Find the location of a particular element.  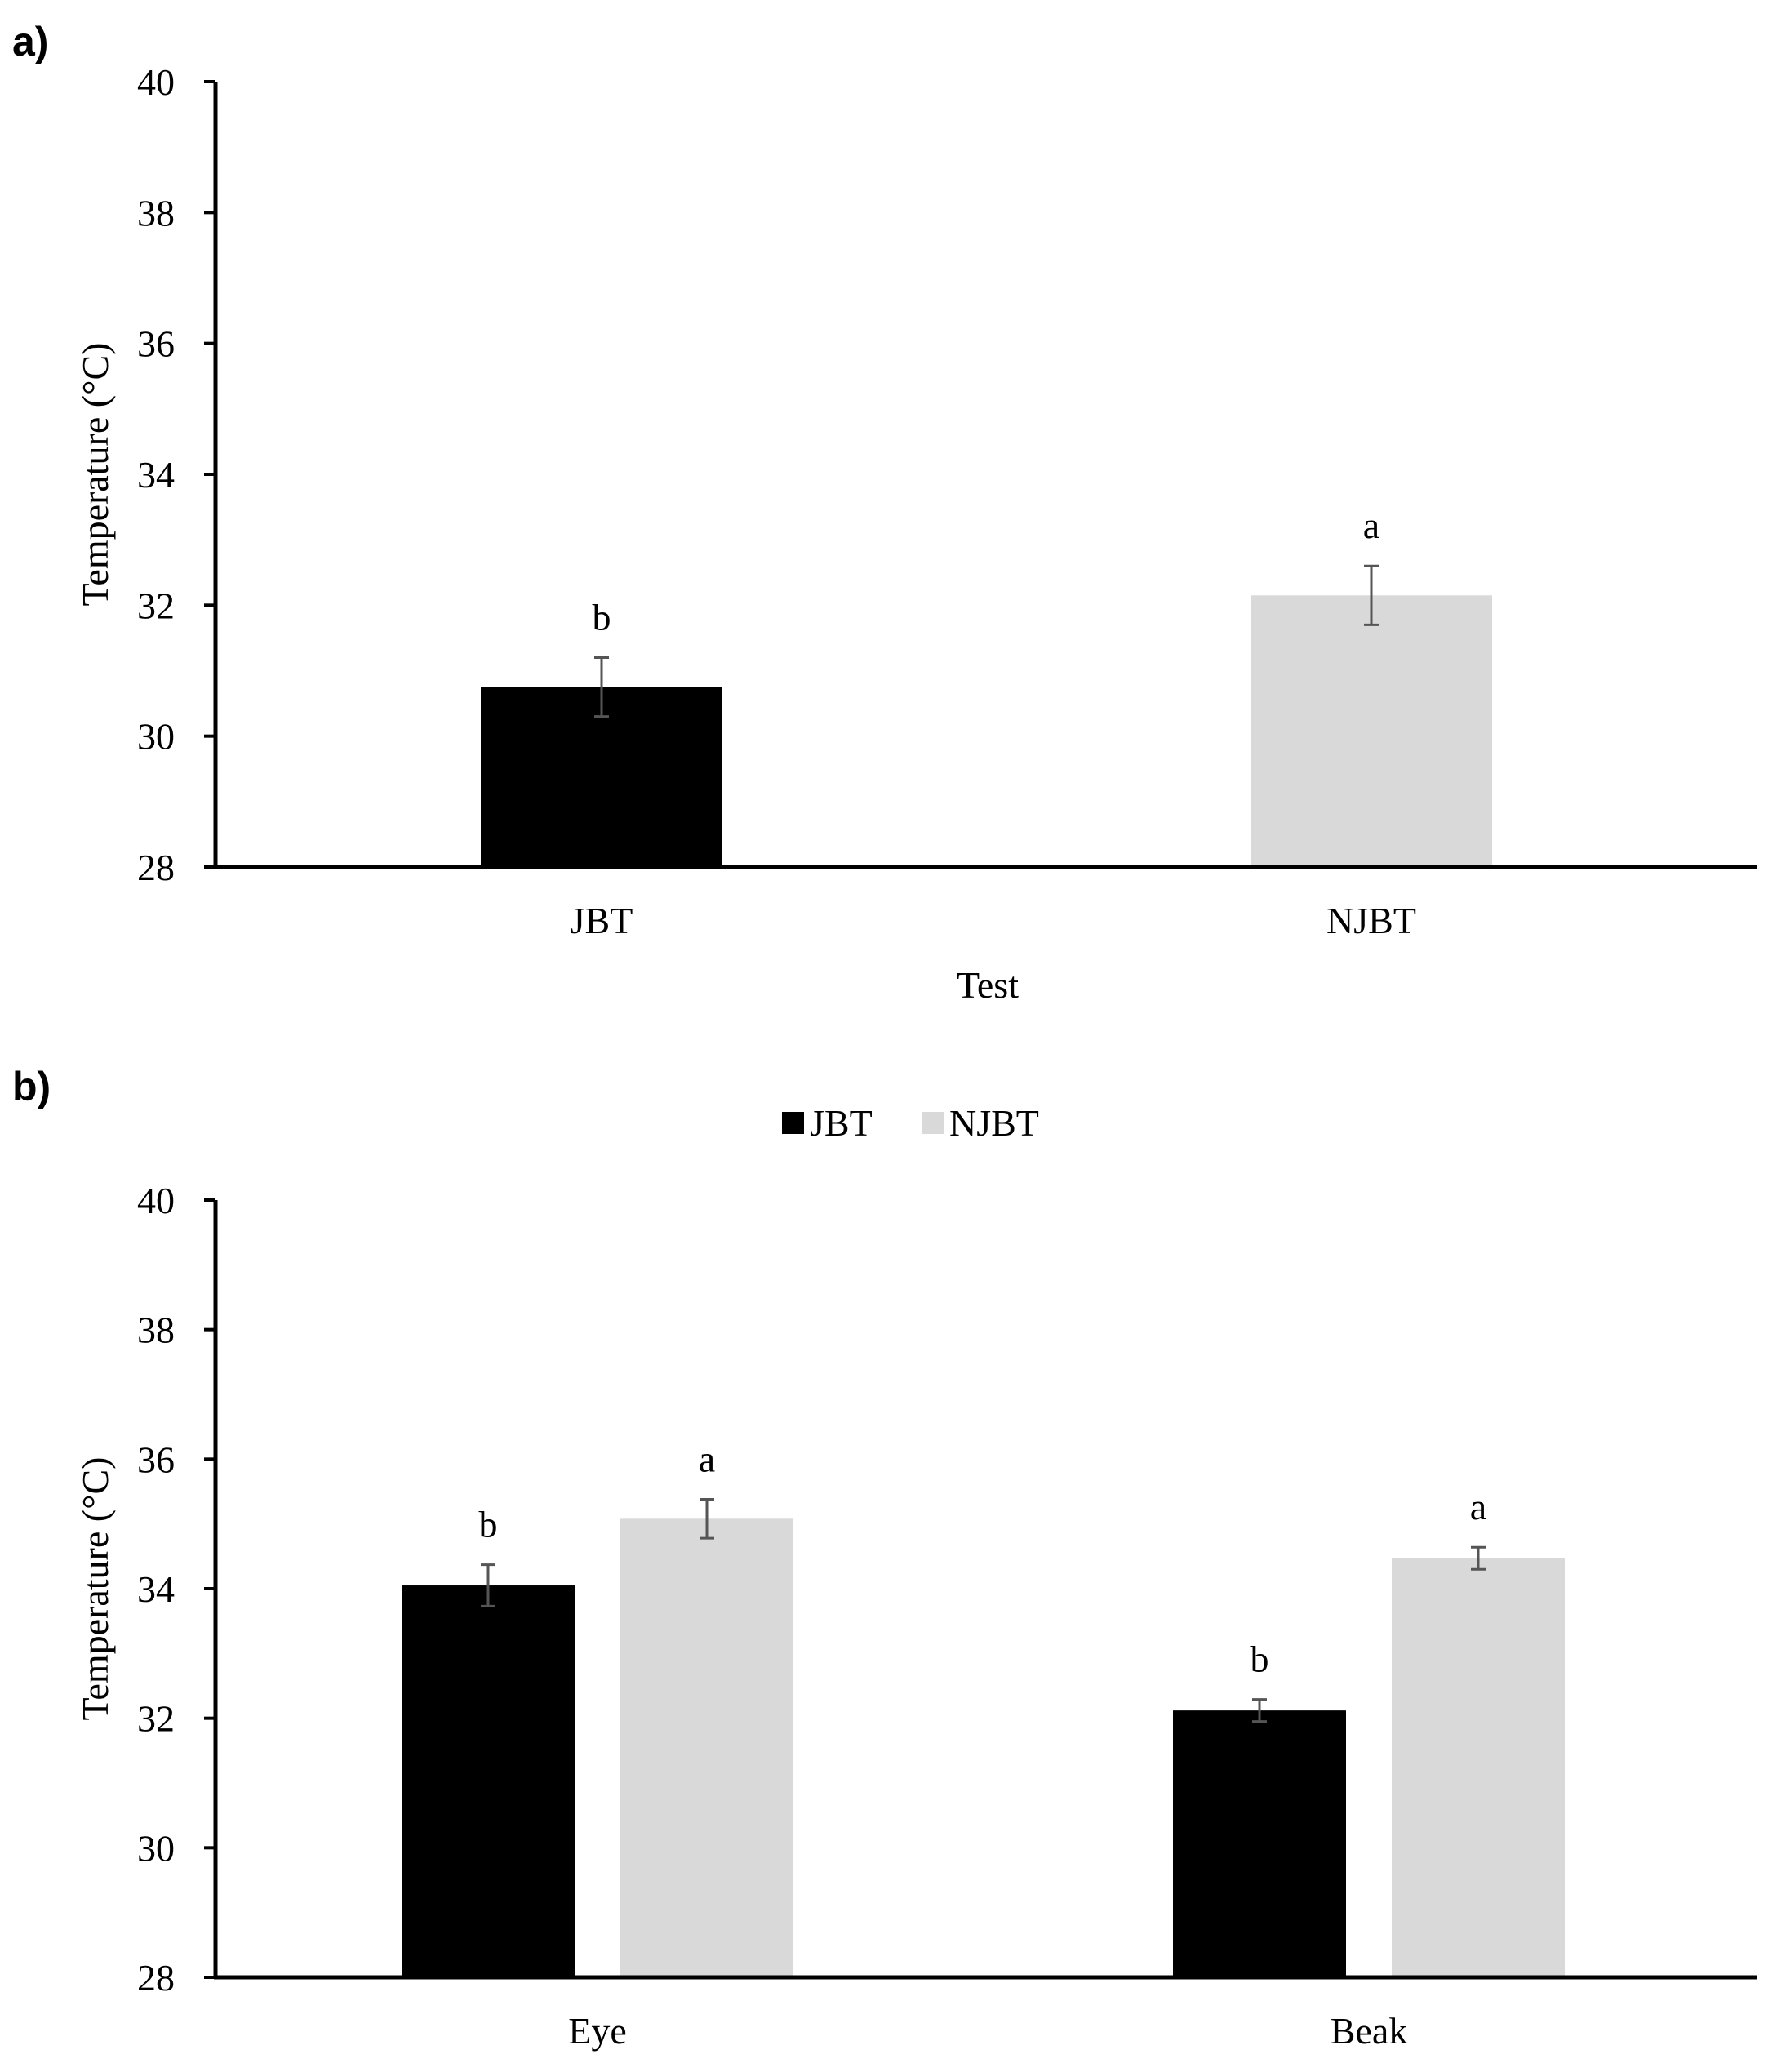

panel-b-x-ticks: Eye Beak is located at coordinates (987, 2031).